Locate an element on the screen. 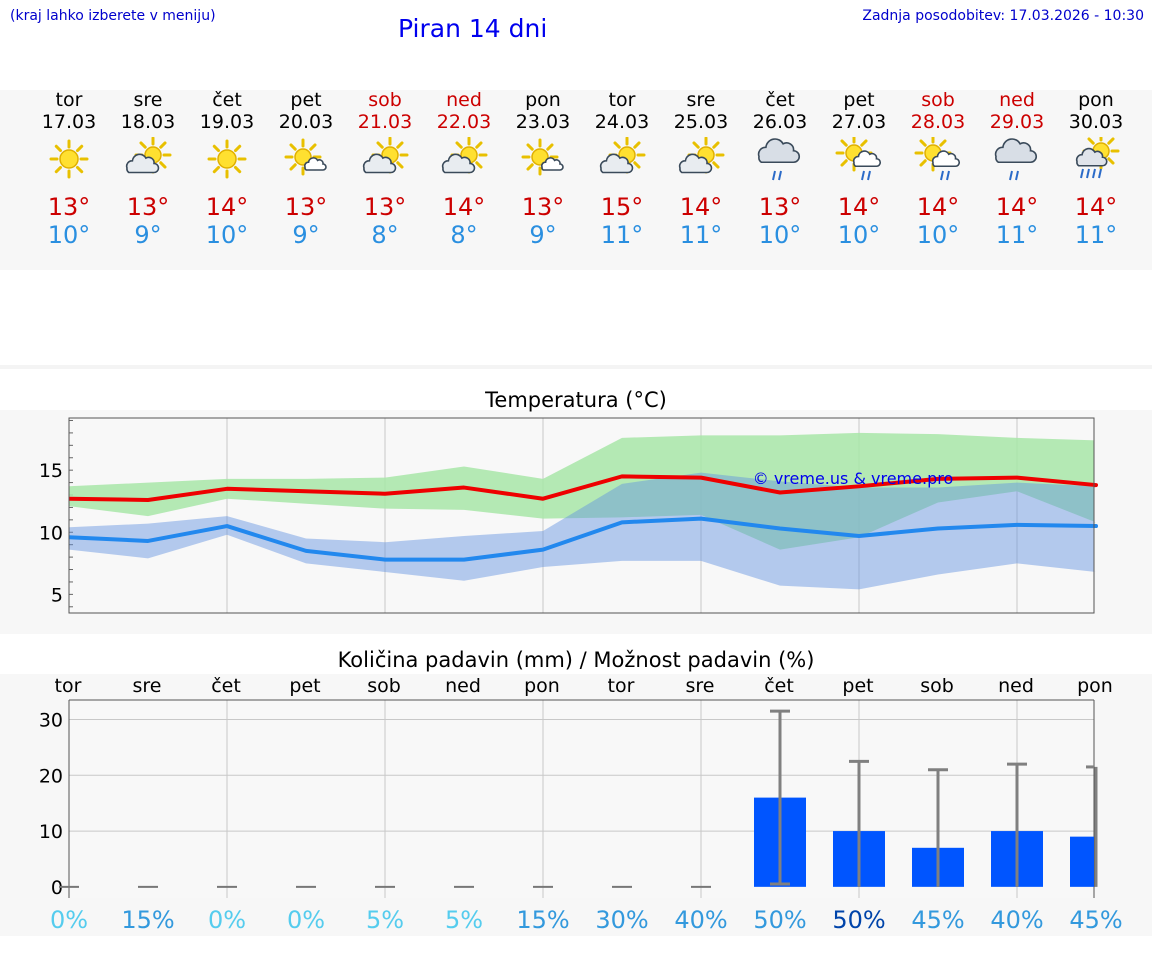 Image resolution: width=1152 pixels, height=975 pixels. day-name: tor is located at coordinates (622, 100).